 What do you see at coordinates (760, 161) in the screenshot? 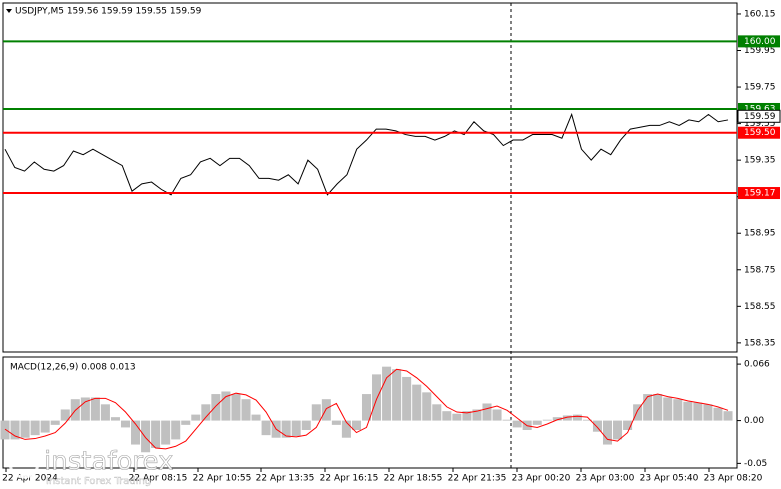
I see `y-tick-label: 159.35` at bounding box center [760, 161].